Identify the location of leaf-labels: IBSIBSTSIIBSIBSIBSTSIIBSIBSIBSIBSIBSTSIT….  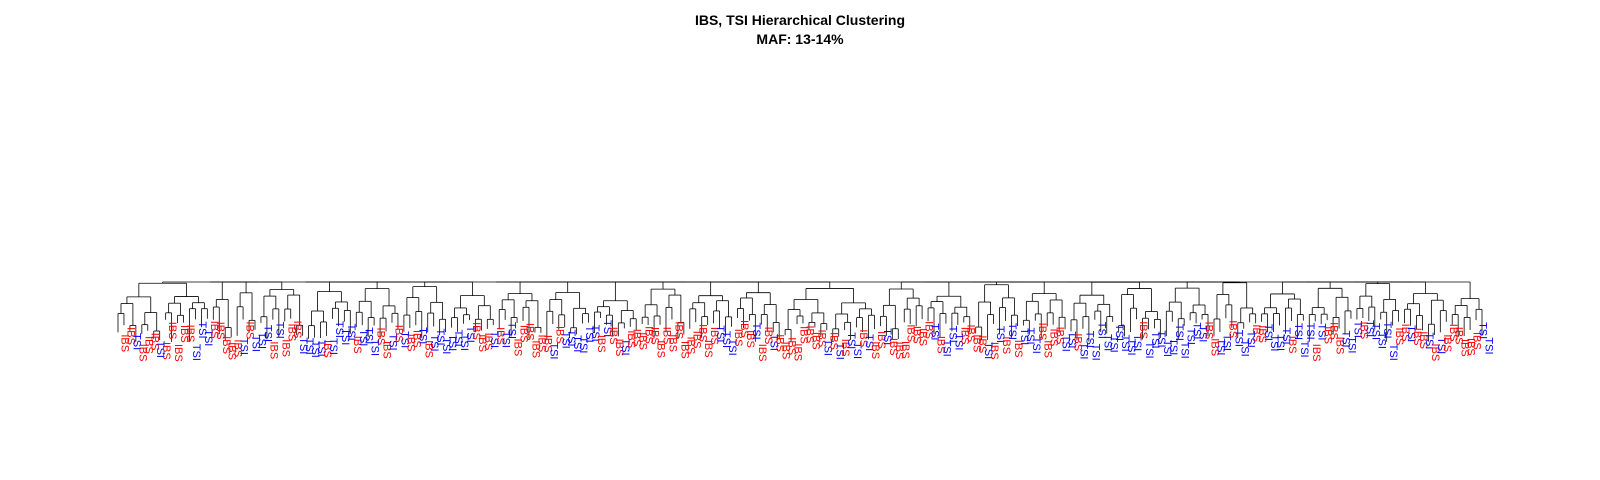
(807, 341).